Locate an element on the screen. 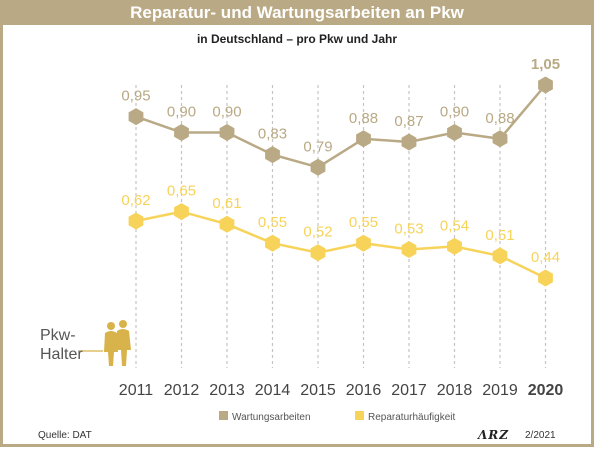 The image size is (600, 450). wartung-point-2019 is located at coordinates (500, 139).